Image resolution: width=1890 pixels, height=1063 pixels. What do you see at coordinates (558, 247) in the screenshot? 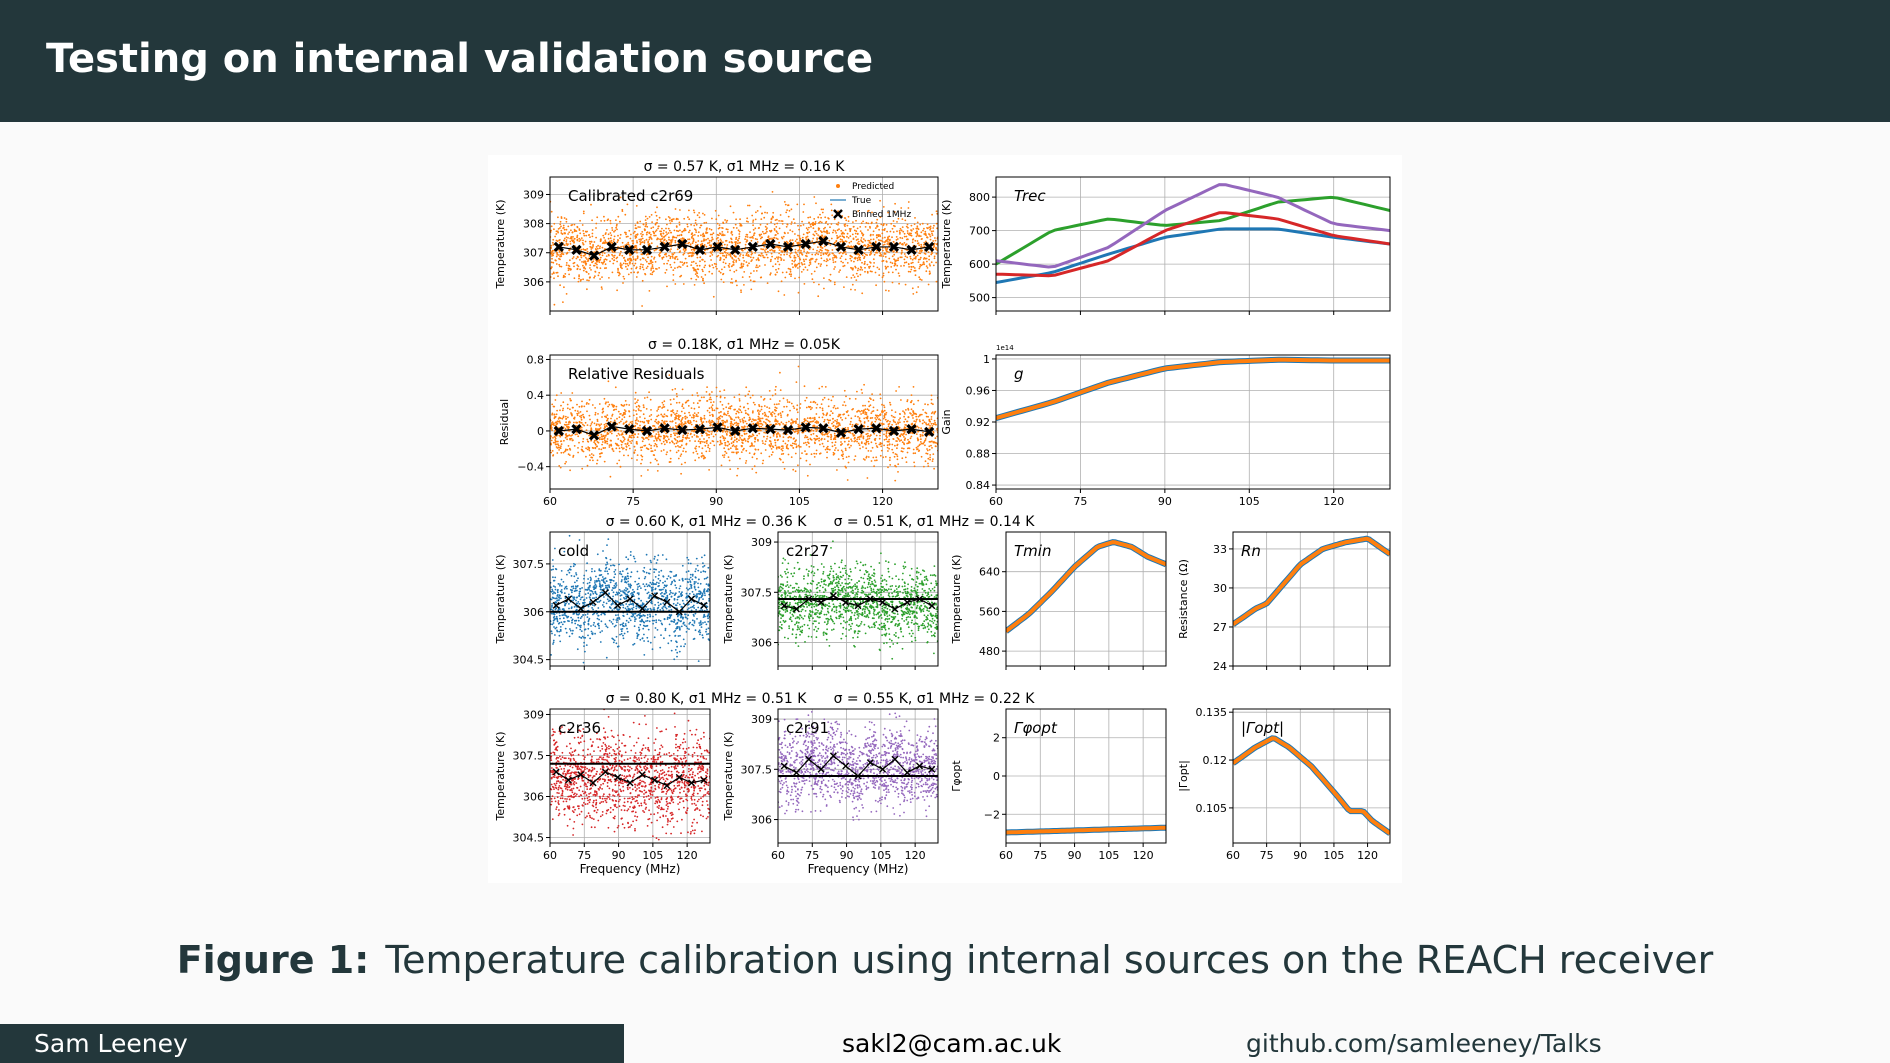
I see `binned-marker` at bounding box center [558, 247].